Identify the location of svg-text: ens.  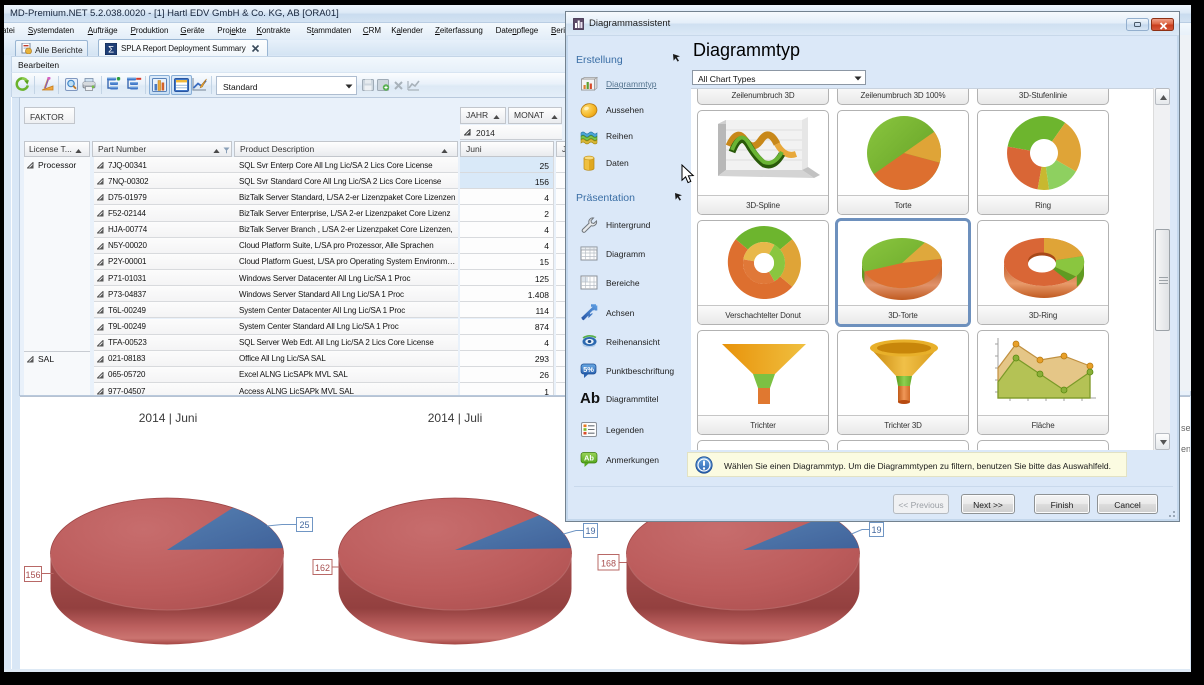
(1185, 449).